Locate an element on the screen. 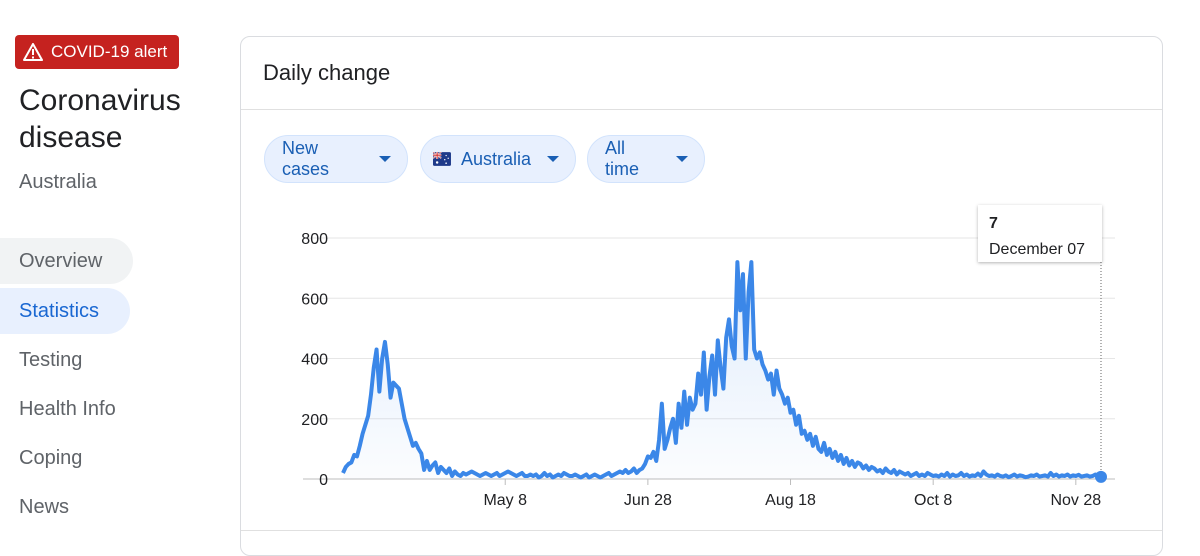 Image resolution: width=1200 pixels, height=556 pixels. point is located at coordinates (1101, 476).